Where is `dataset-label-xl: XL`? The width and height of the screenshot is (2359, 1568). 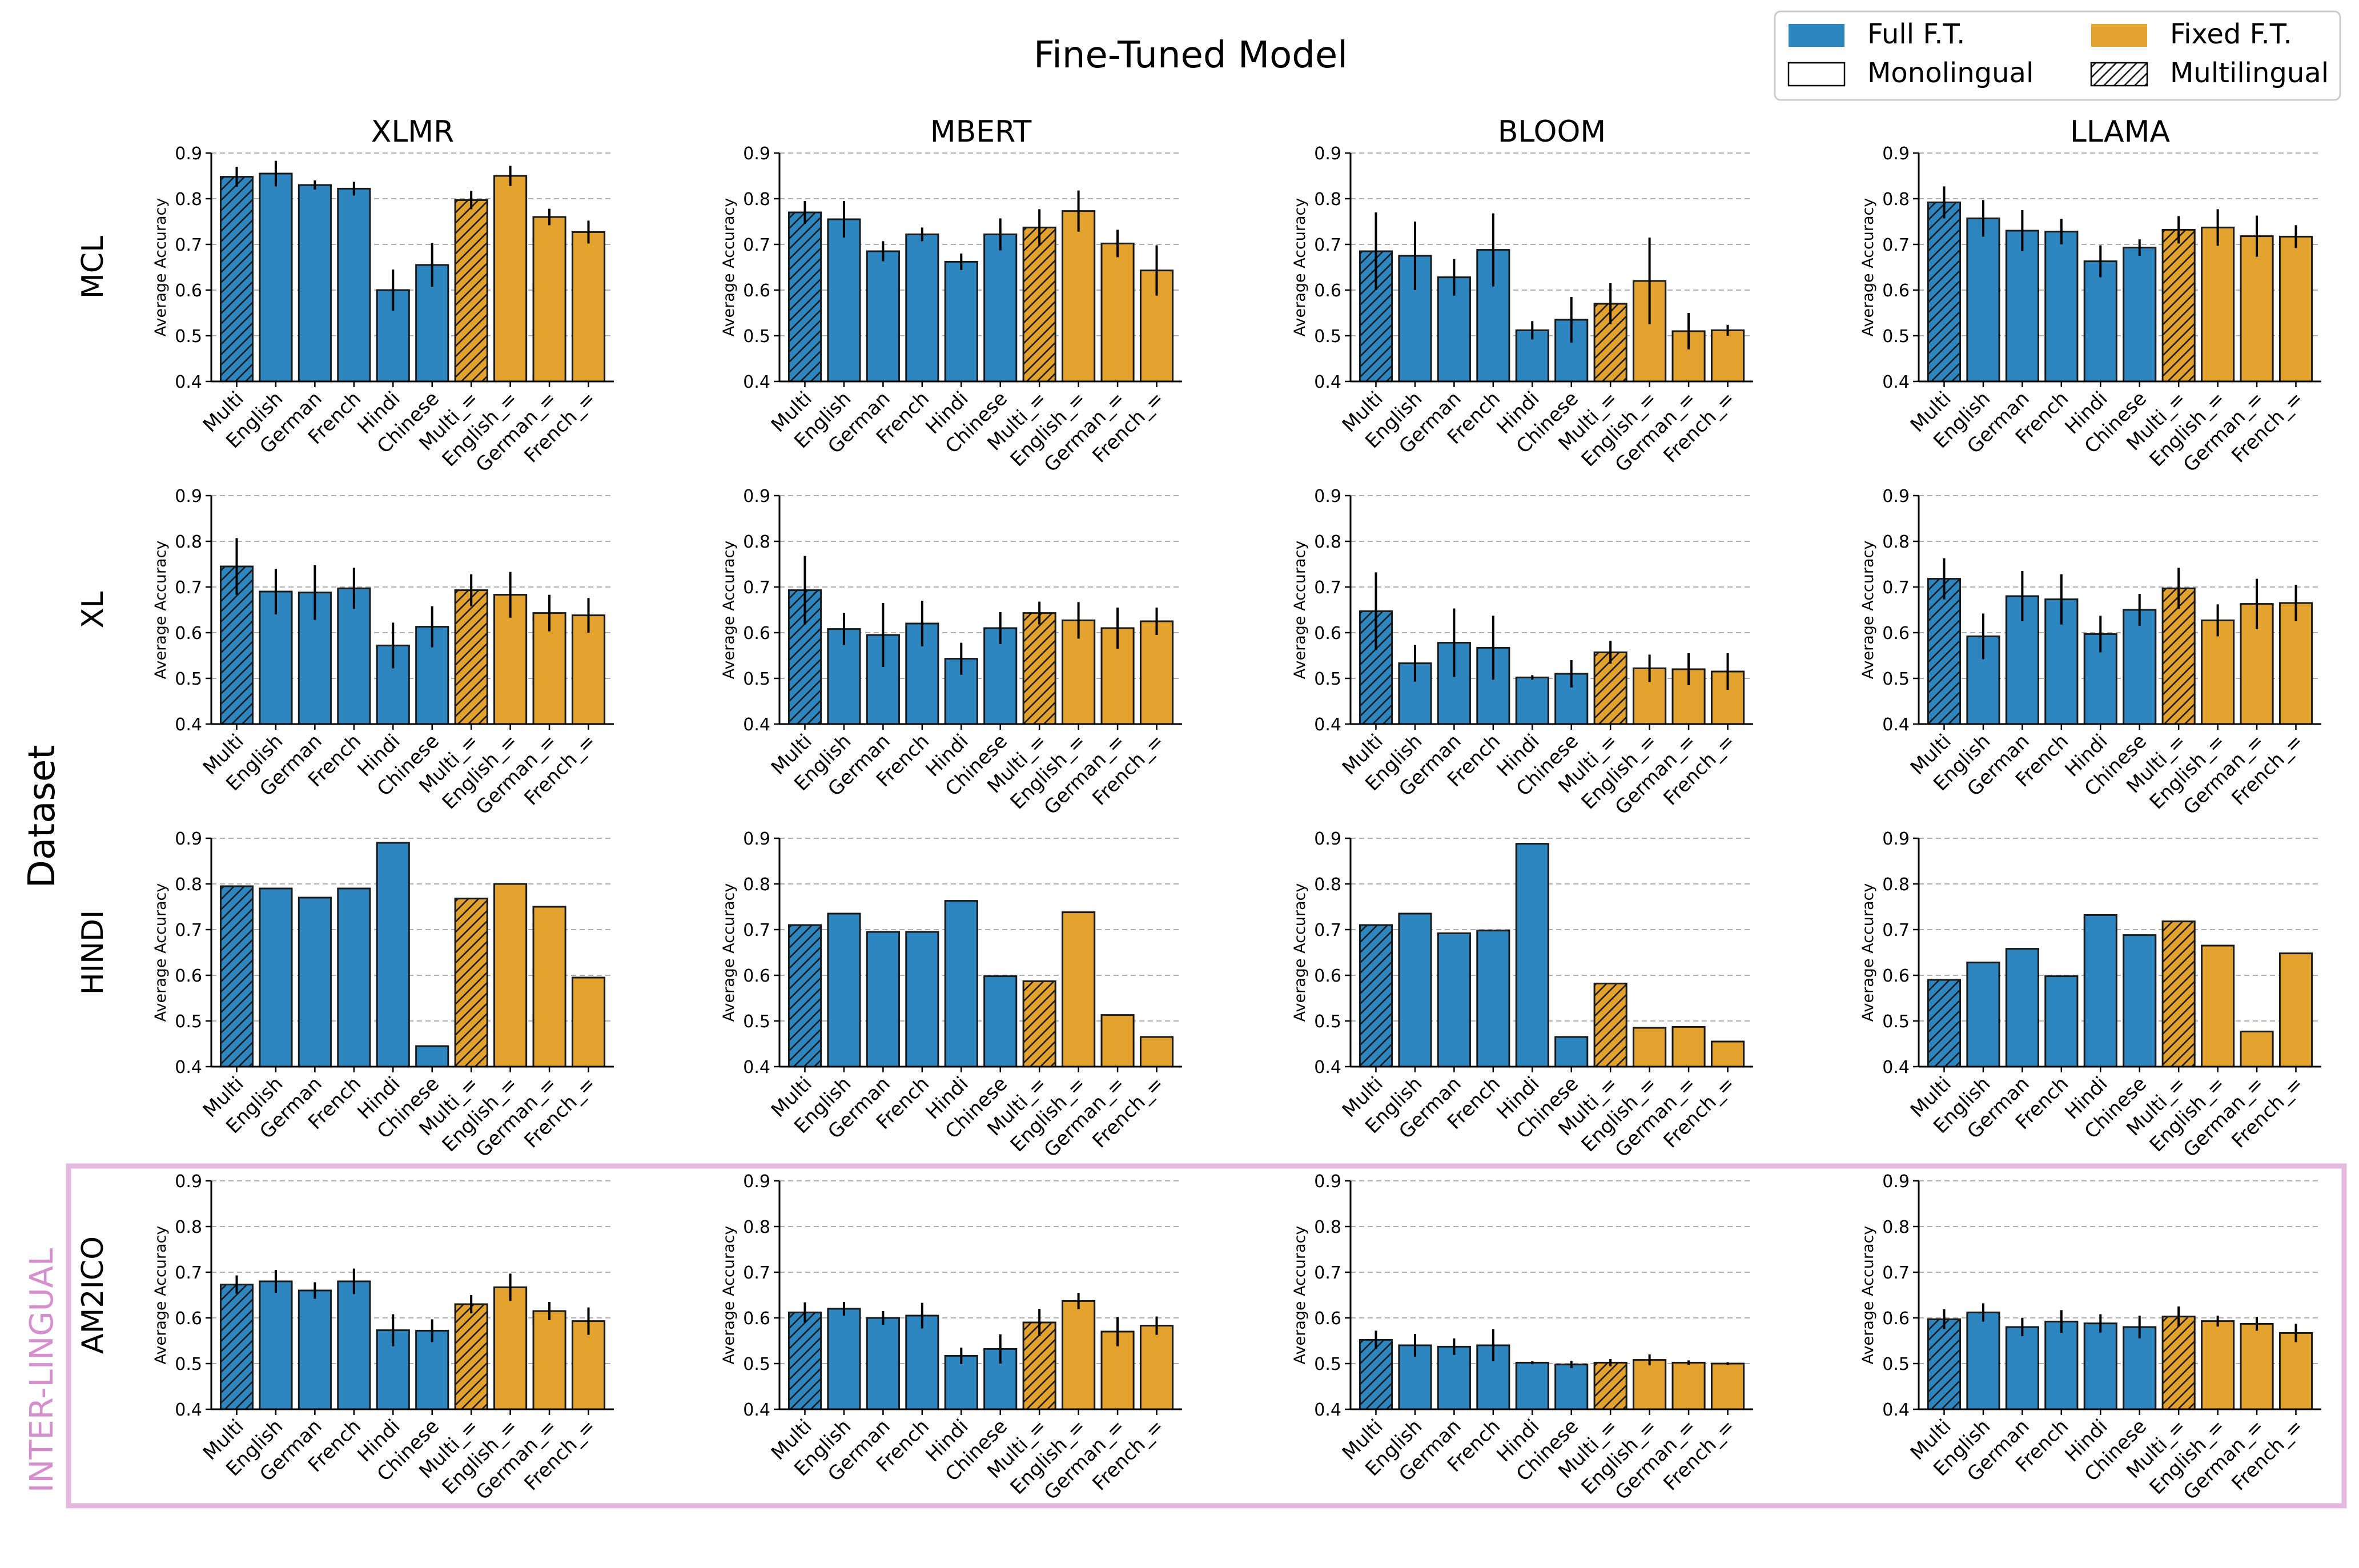
dataset-label-xl: XL is located at coordinates (93, 610).